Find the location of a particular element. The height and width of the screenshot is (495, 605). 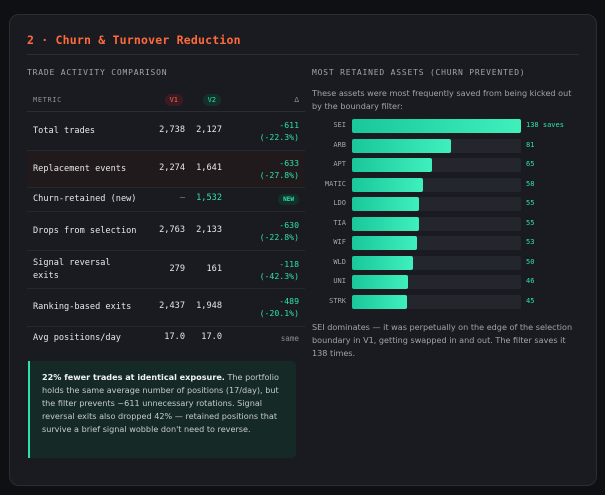

bar-row: SEI 138 saves is located at coordinates (452, 126).